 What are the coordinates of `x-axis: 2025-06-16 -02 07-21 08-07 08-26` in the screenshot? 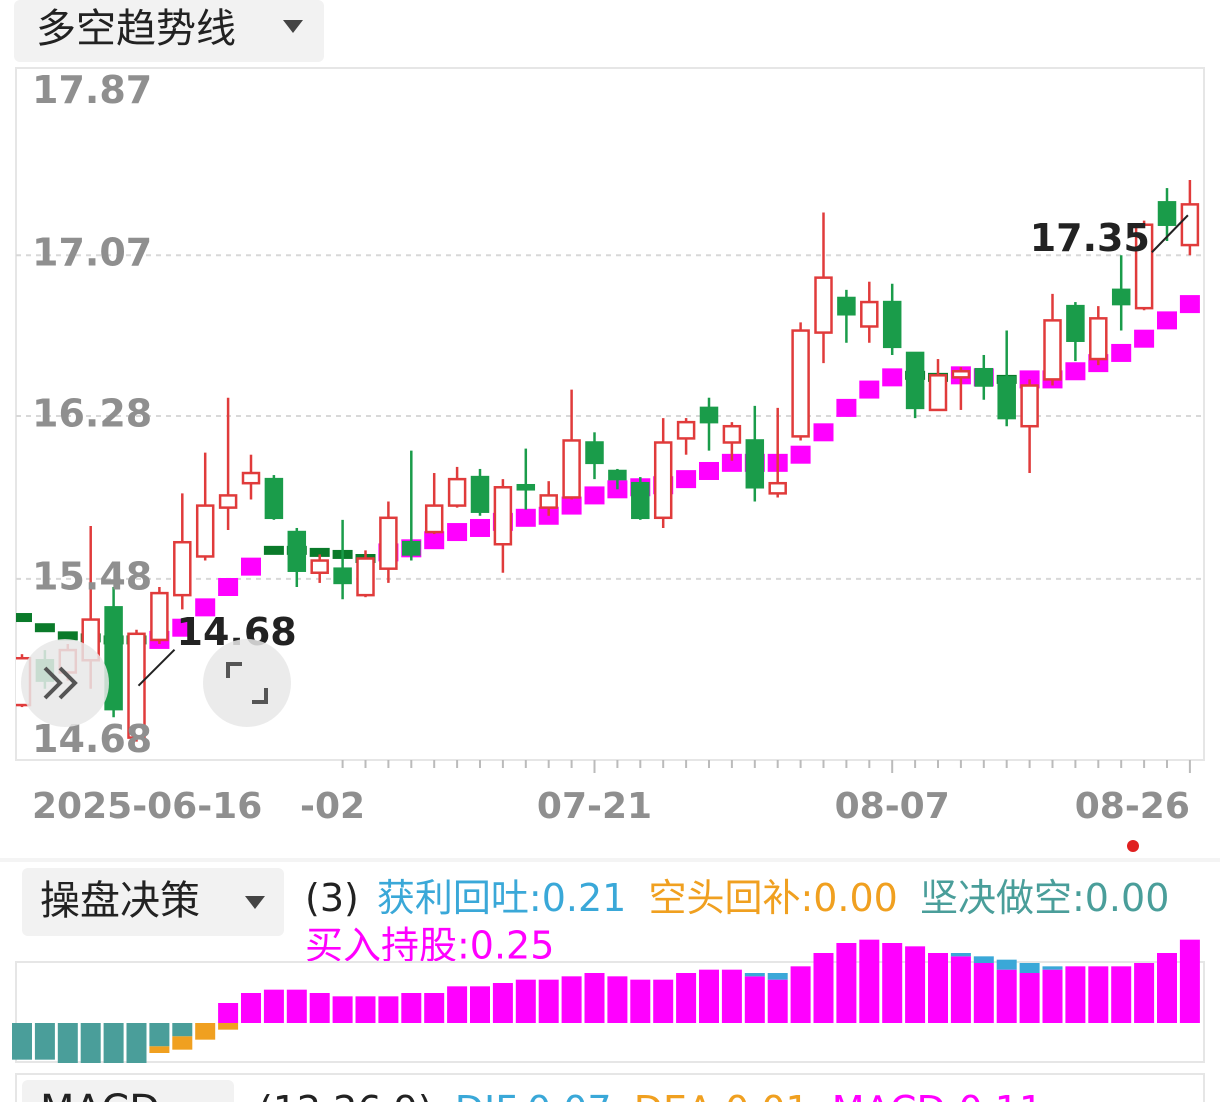 It's located at (611, 793).